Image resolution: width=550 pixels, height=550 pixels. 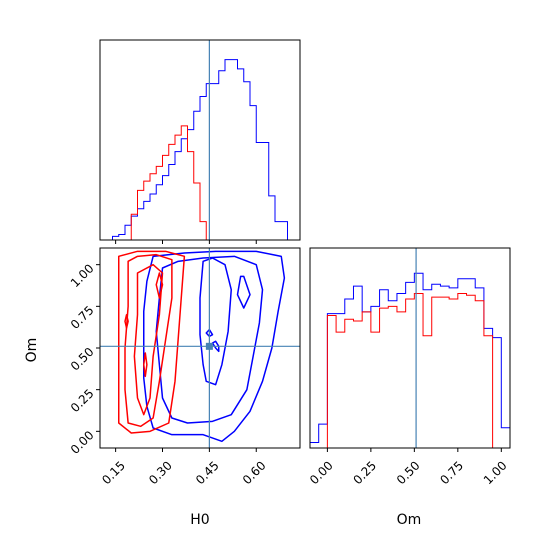 I want to click on joint-xtick-label-2: 0.45, so click(x=207, y=472).